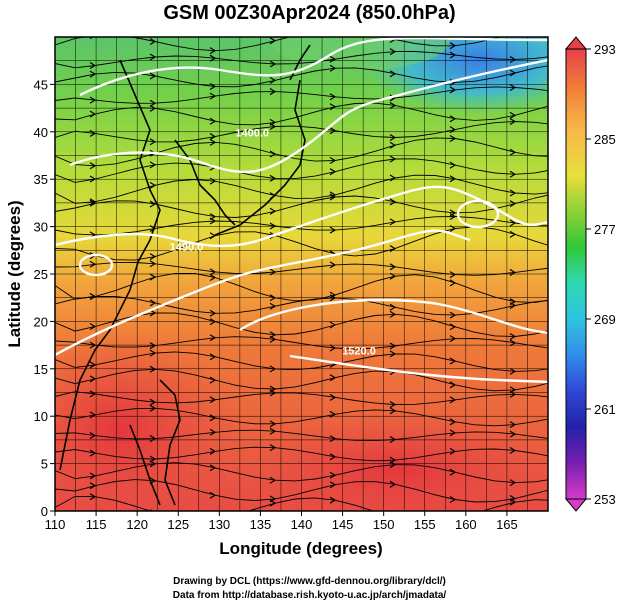  I want to click on colorbar-ticks: 293 285 277 269 261 253, so click(601, 274).